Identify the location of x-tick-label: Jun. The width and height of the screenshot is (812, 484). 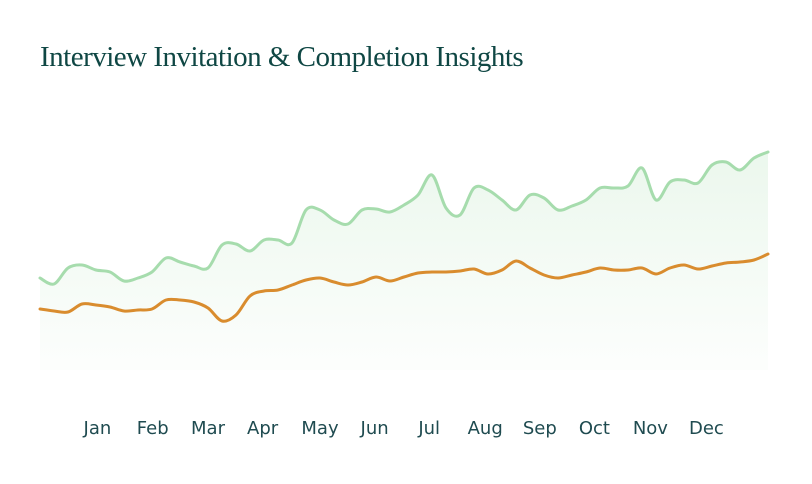
(374, 428).